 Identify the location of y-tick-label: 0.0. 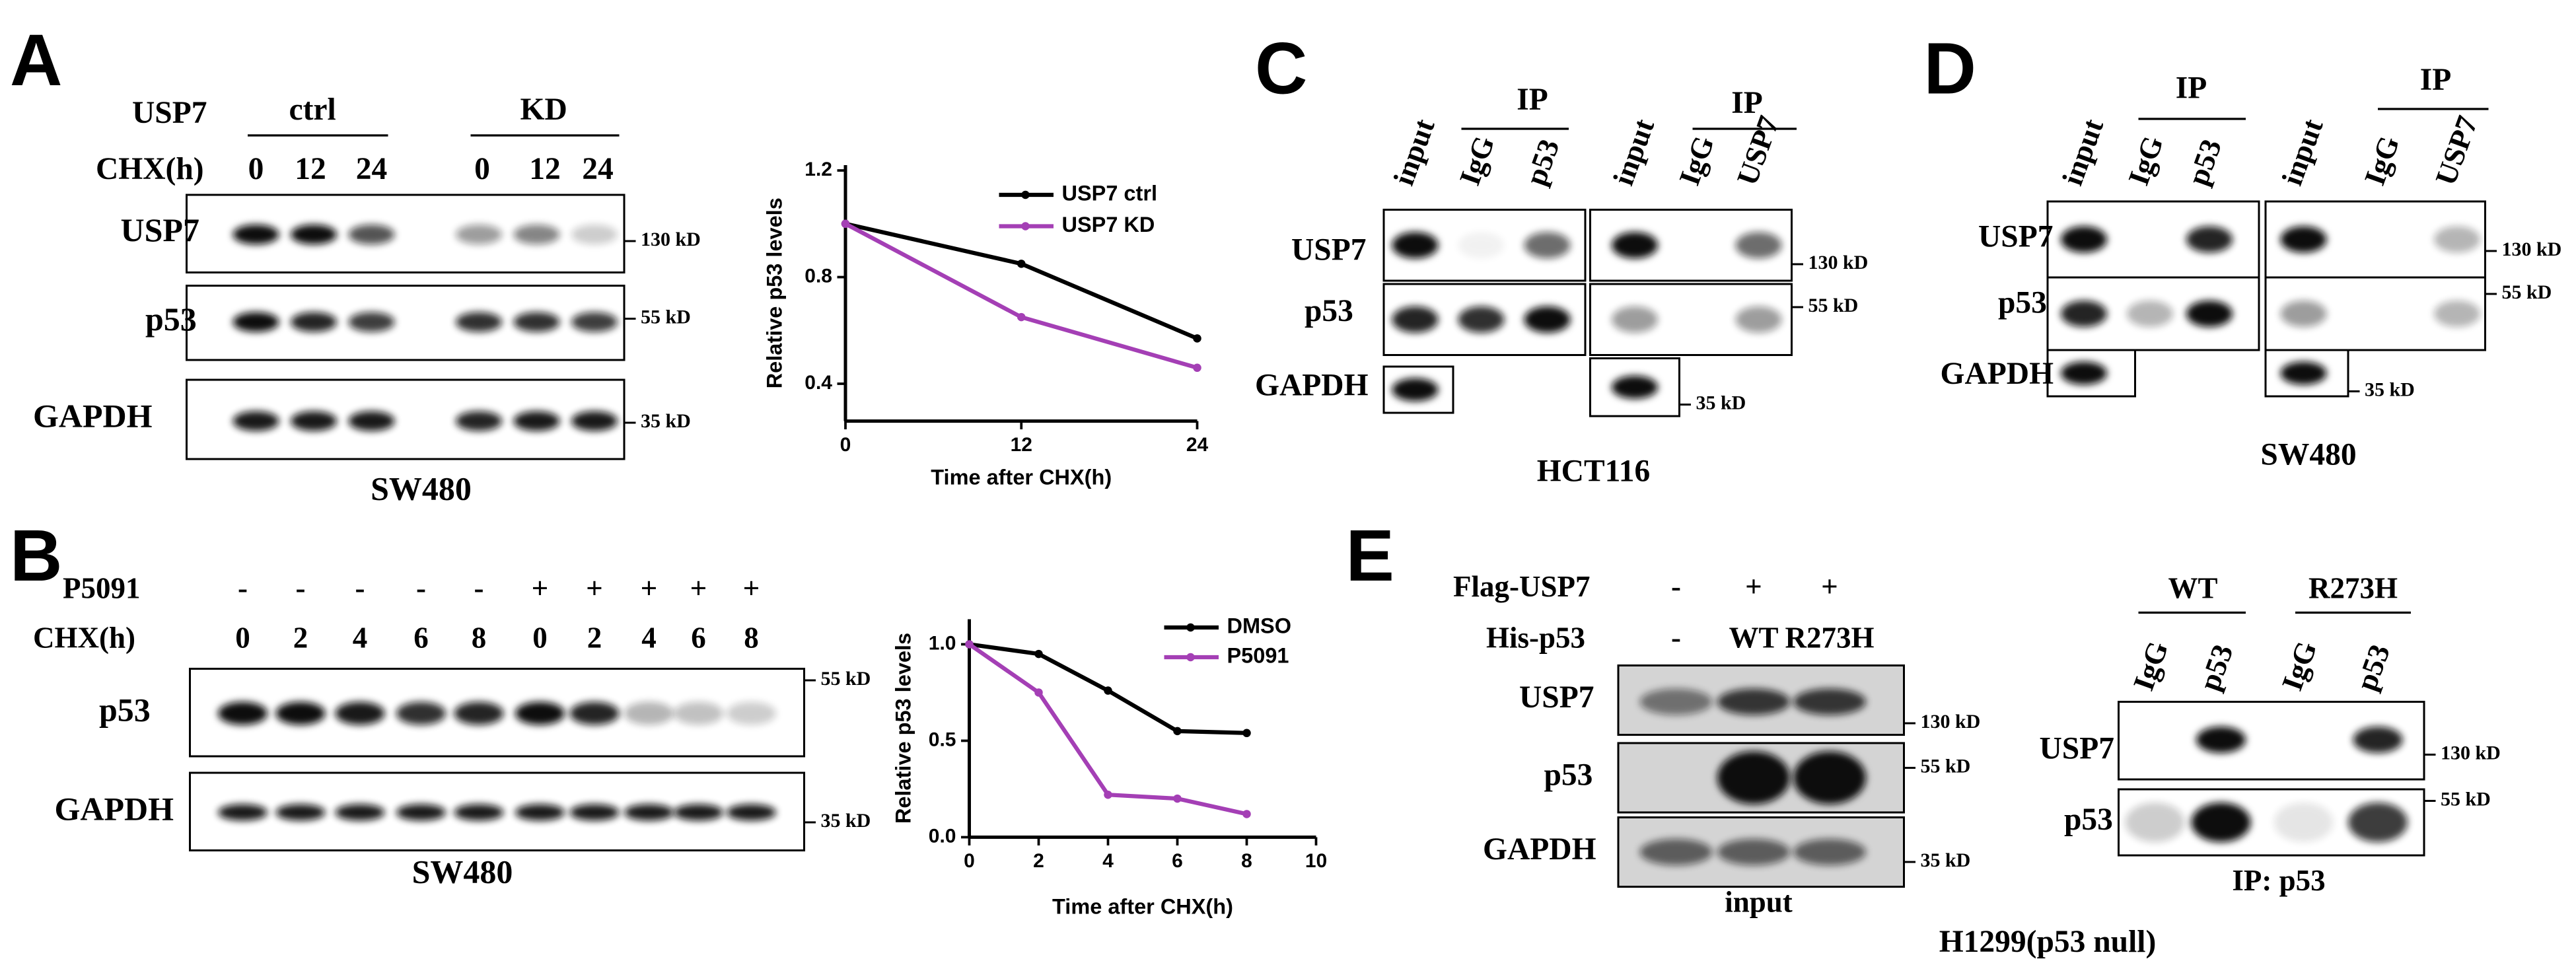
(943, 836).